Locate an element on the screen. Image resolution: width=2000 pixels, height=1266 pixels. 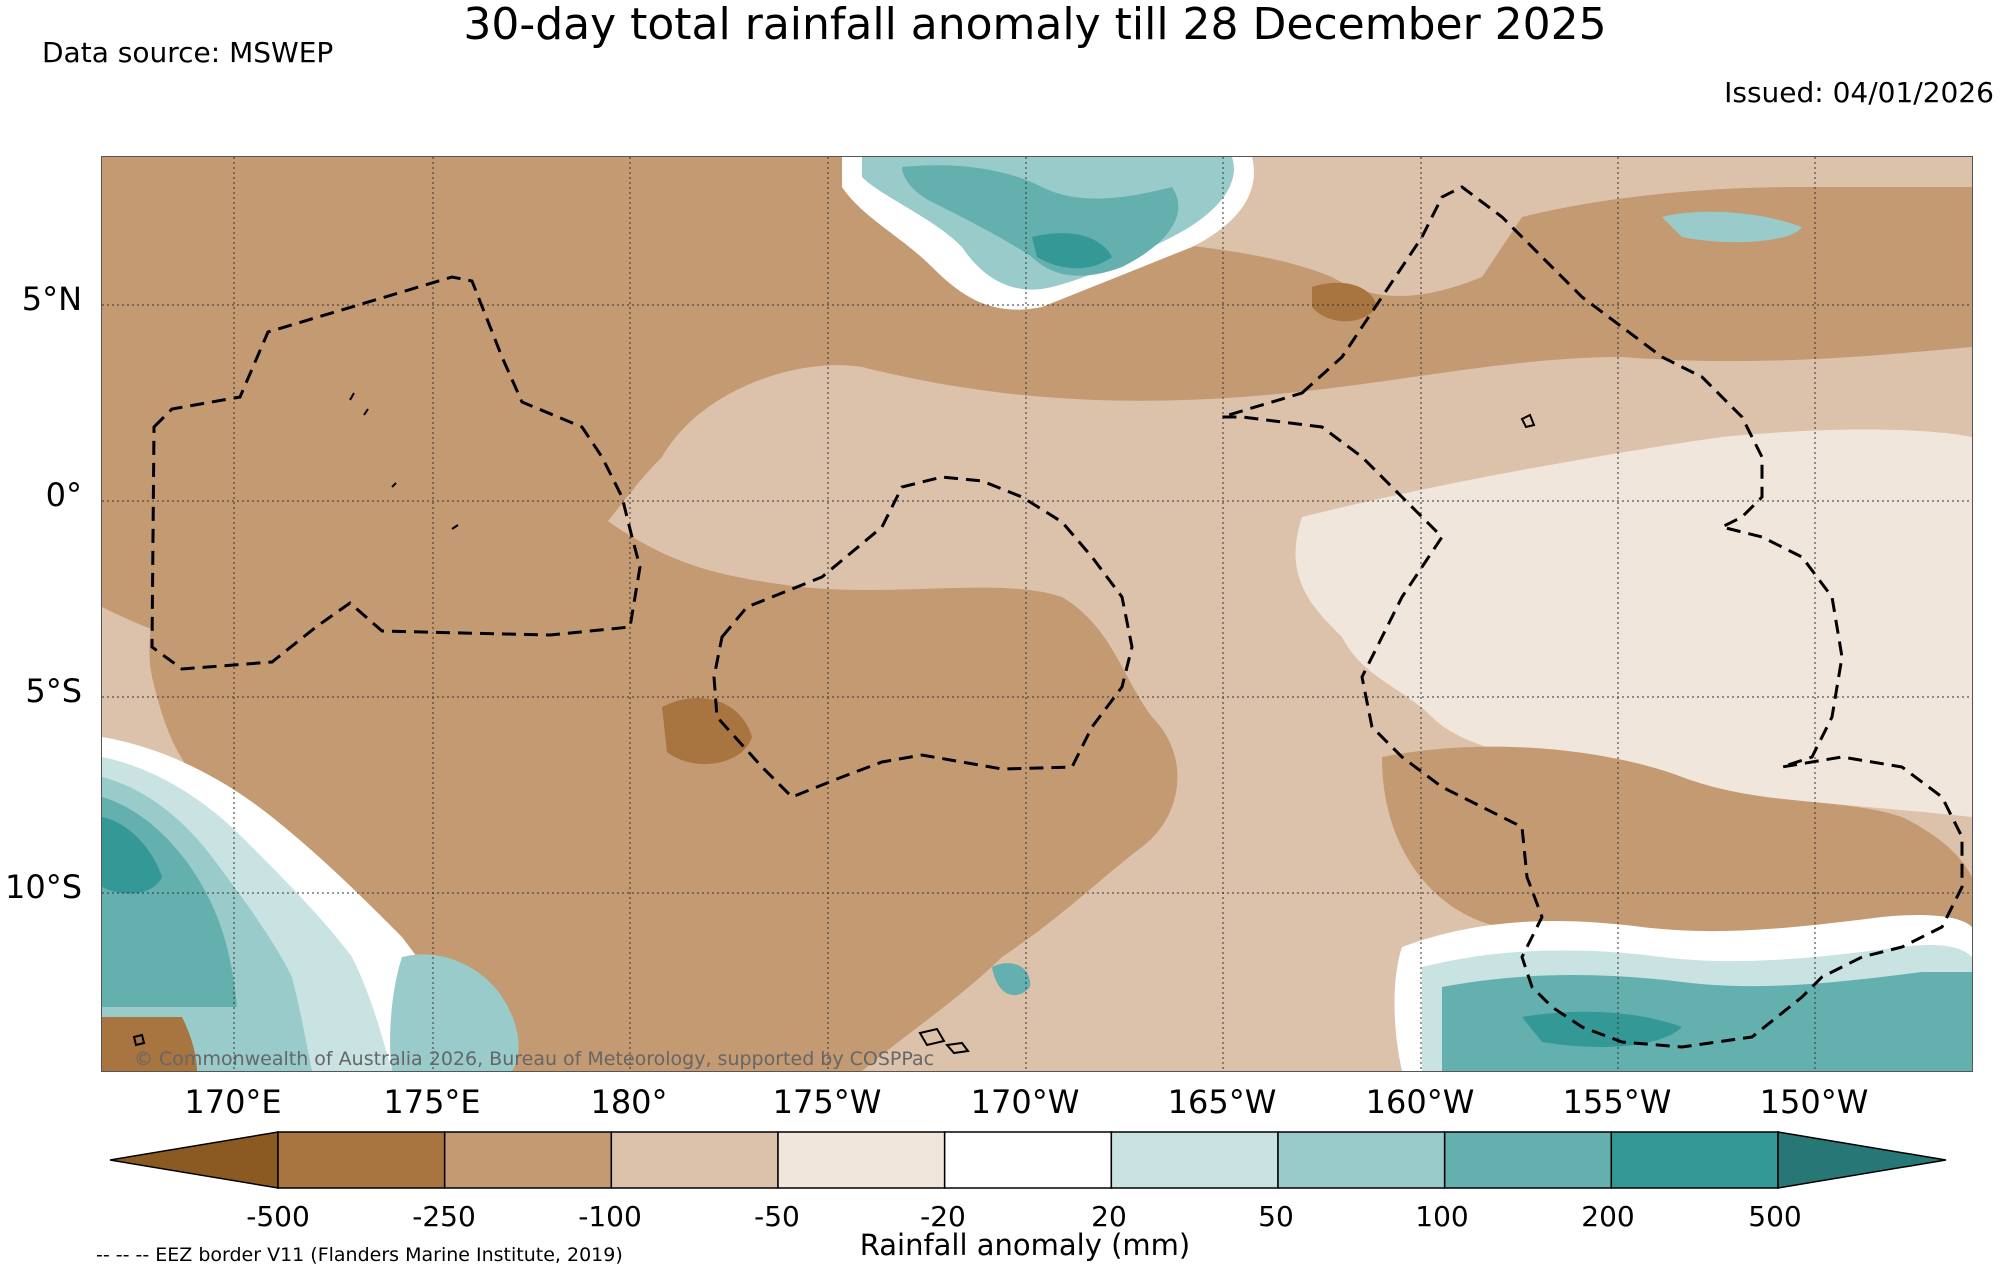
colorbar-label: Rainfall anomaly (mm) is located at coordinates (1025, 1245).